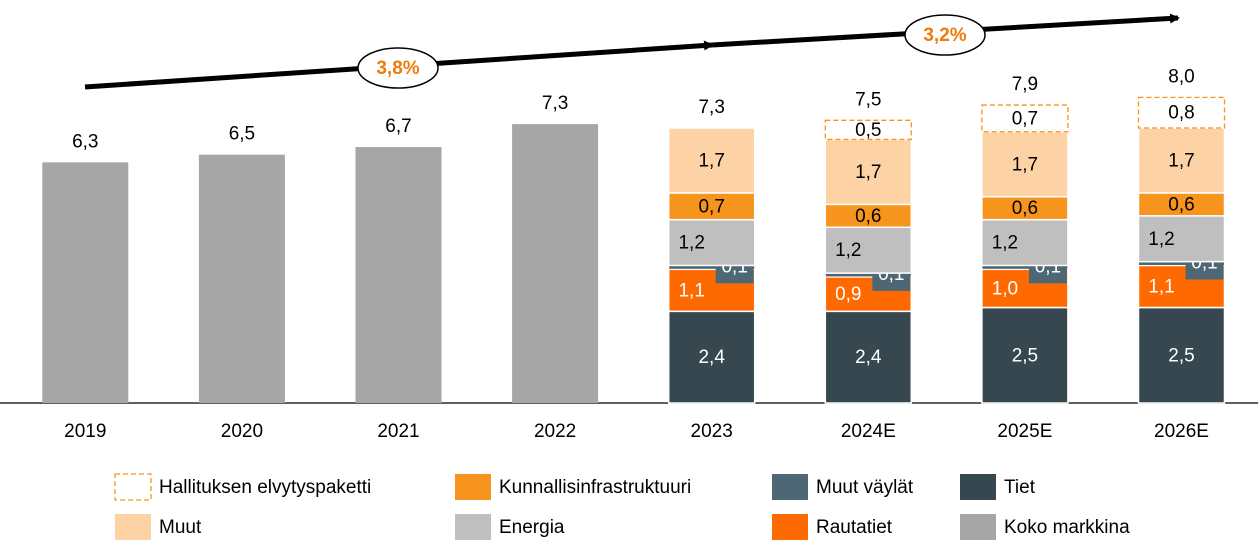  I want to click on x-tick-label: 2020, so click(242, 431).